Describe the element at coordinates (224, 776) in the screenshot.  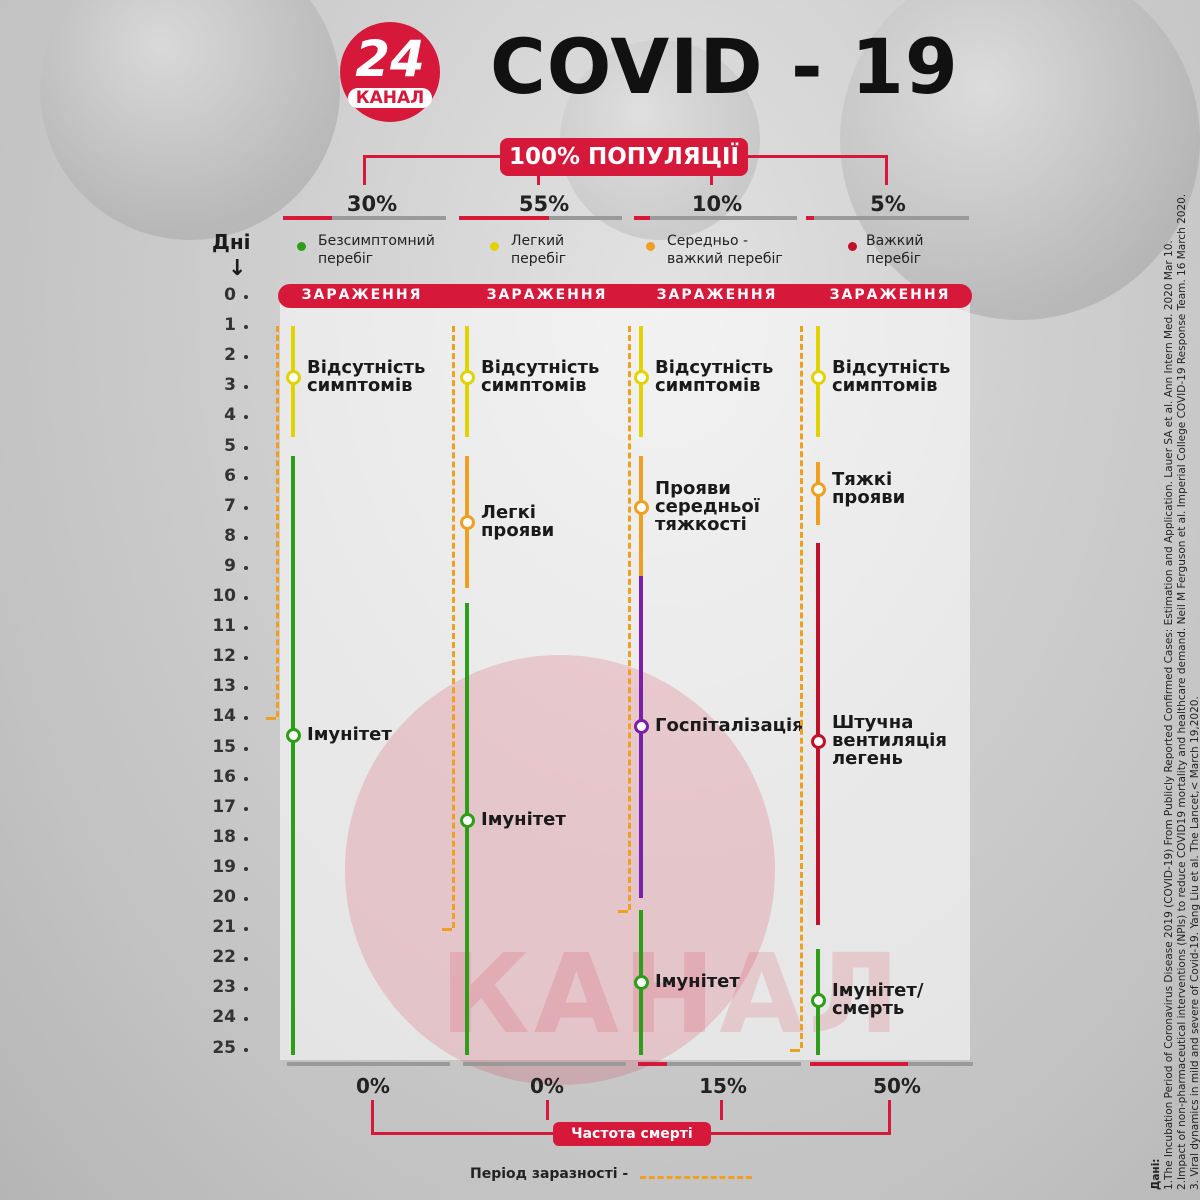
I see `day-label: 16` at that location.